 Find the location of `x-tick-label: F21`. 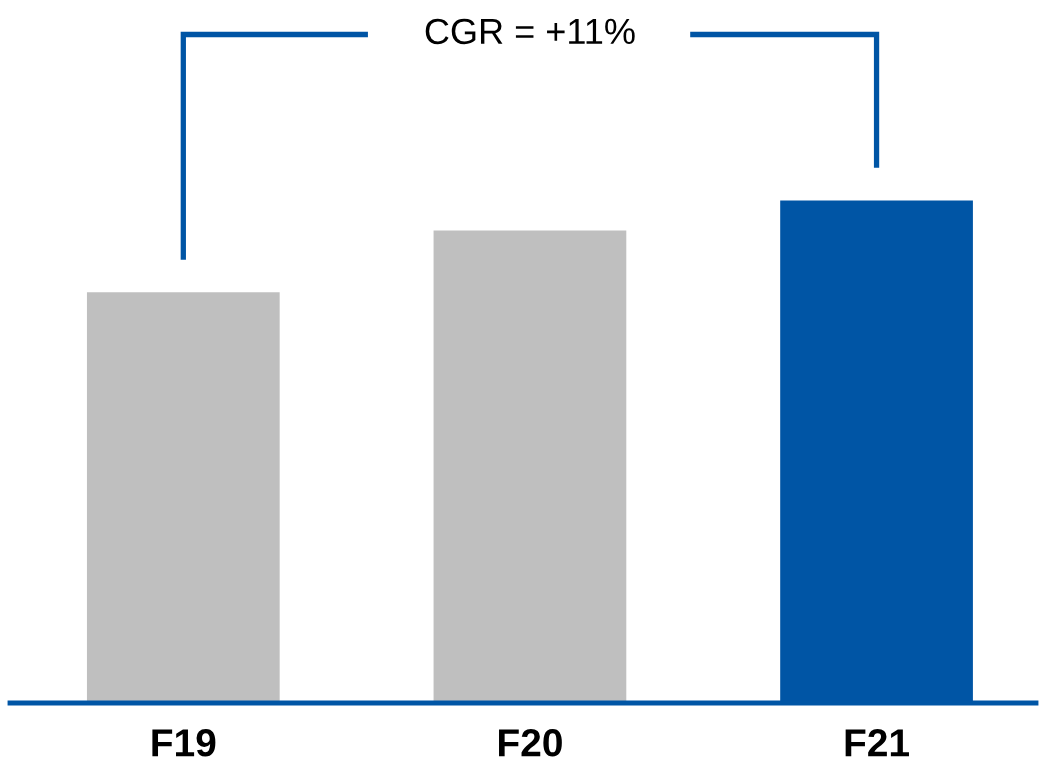

x-tick-label: F21 is located at coordinates (877, 743).